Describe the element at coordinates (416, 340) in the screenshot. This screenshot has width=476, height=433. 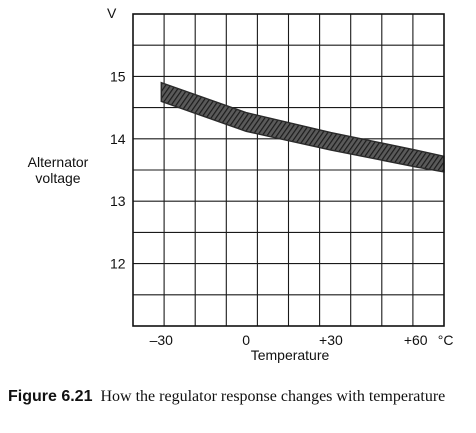
I see `x-tick-label: +60` at that location.